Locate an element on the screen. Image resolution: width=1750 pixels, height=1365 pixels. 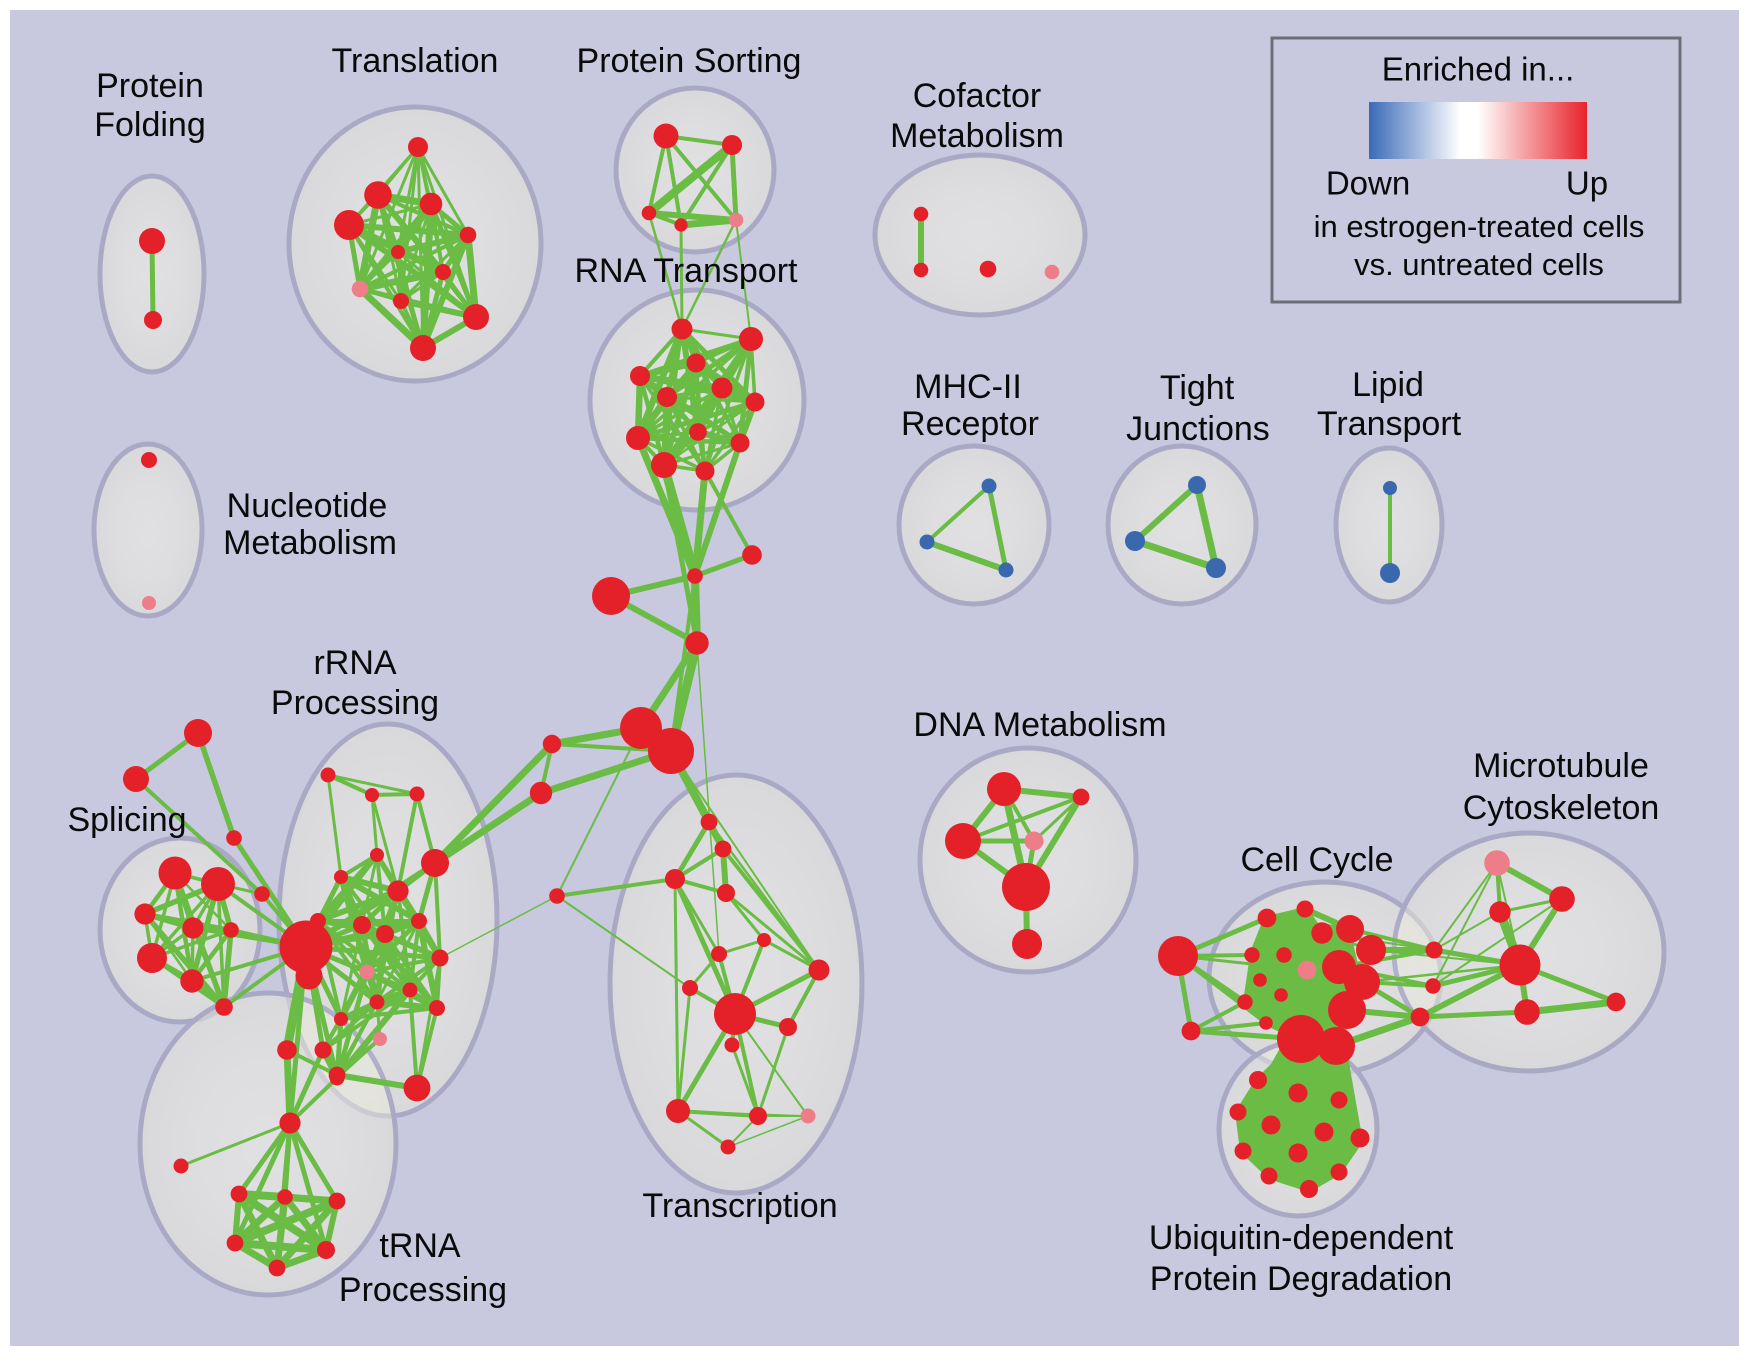
svg-text: Cofactor is located at coordinates (977, 96).